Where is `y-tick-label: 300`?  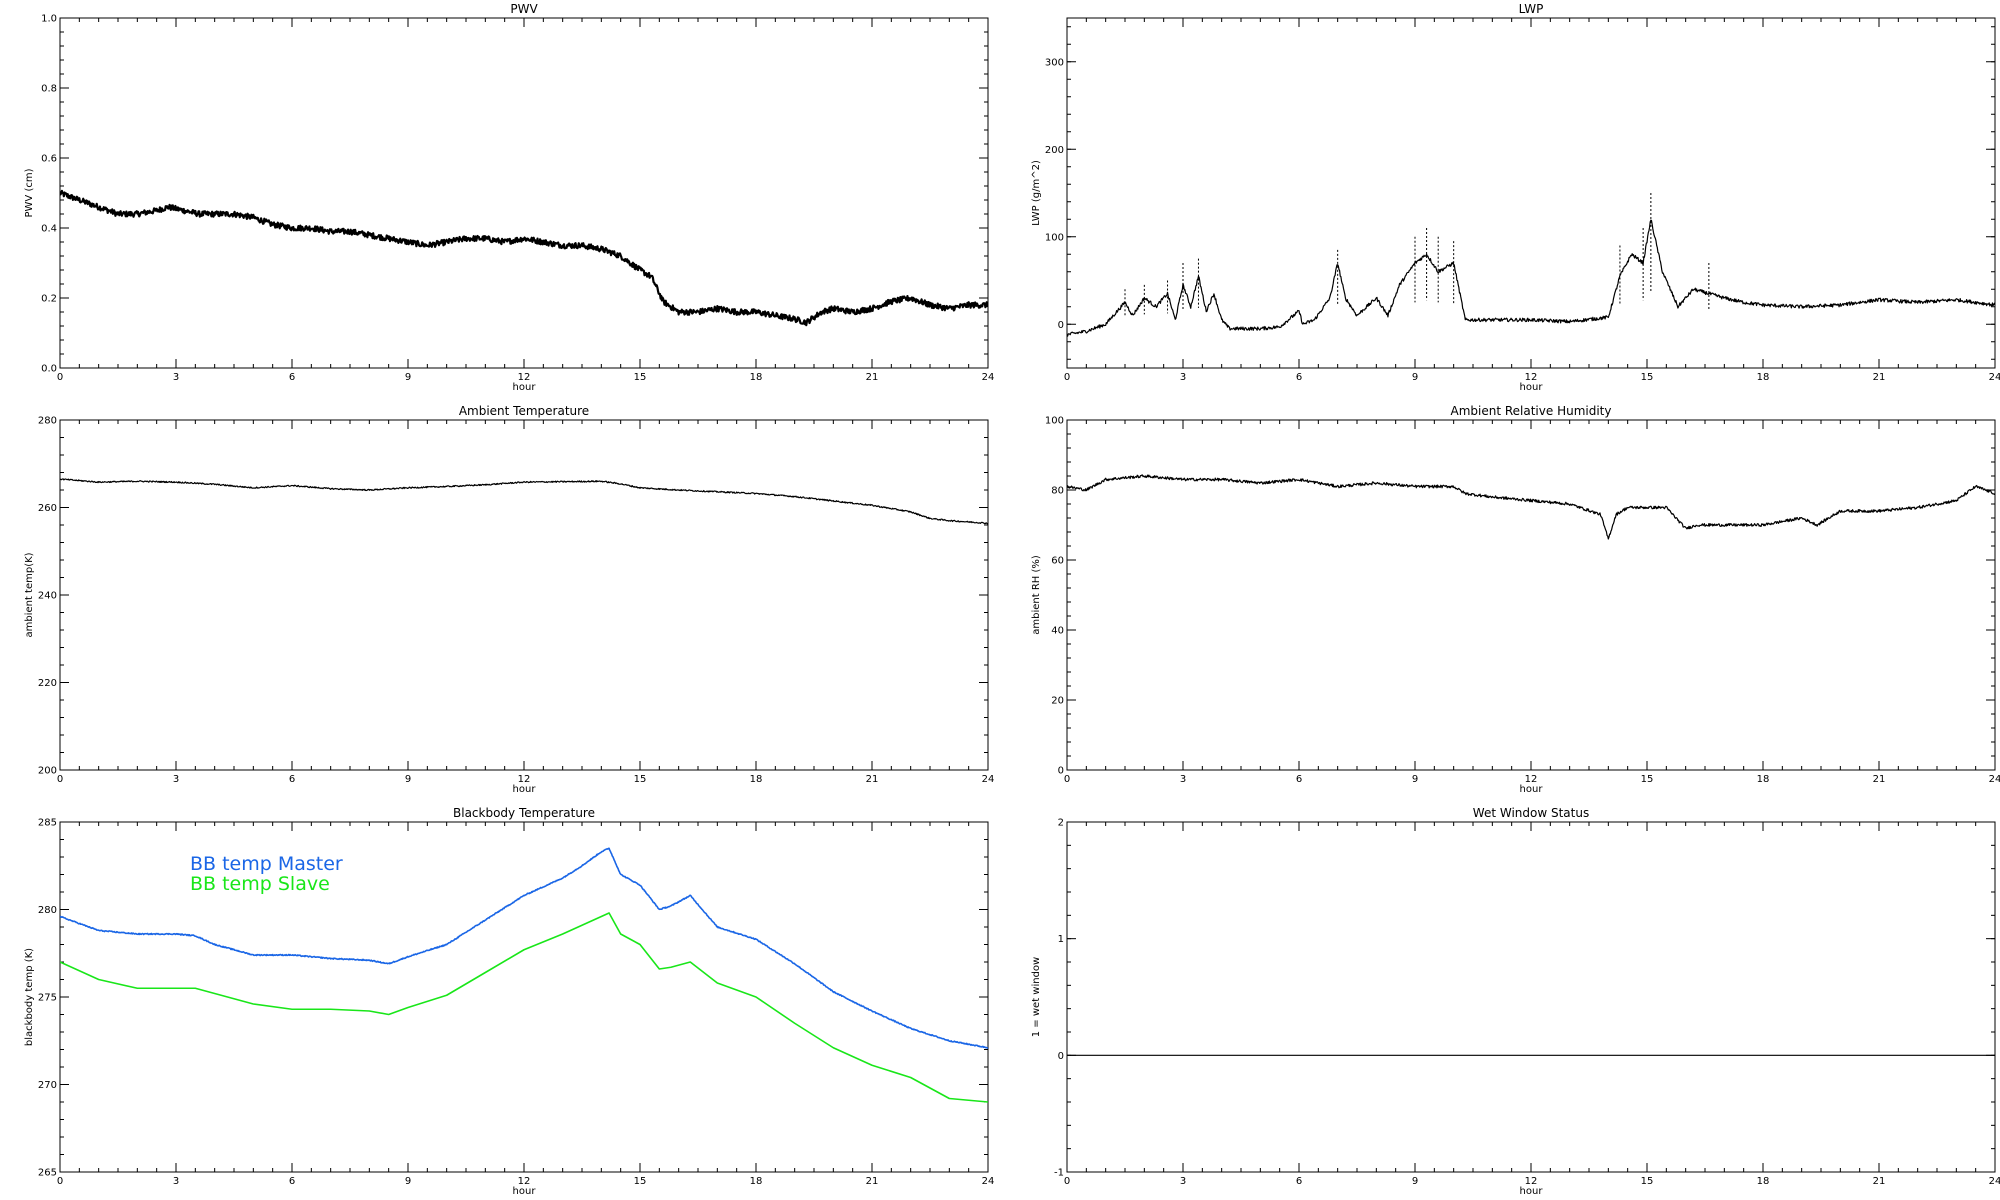 y-tick-label: 300 is located at coordinates (1054, 62).